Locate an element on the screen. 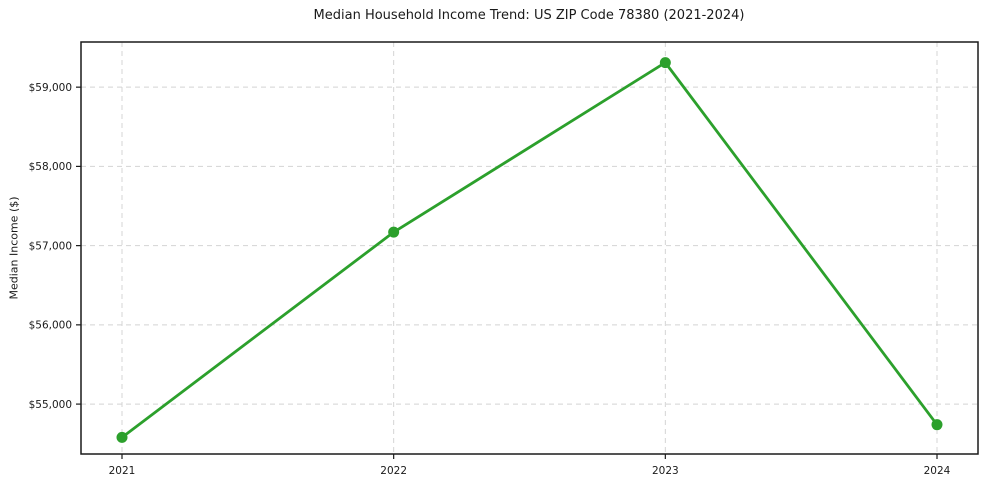 The width and height of the screenshot is (989, 490). x-tick-label: 2023 is located at coordinates (665, 471).